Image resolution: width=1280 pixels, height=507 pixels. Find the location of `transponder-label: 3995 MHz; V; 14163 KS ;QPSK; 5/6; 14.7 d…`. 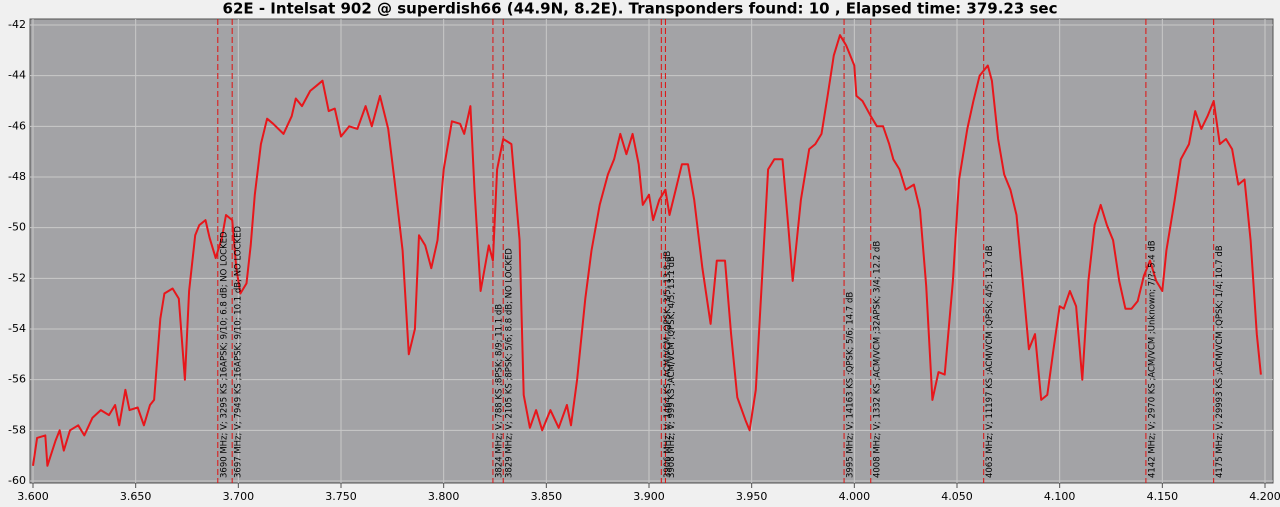

transponder-label: 3995 MHz; V; 14163 KS ;QPSK; 5/6; 14.7 d… is located at coordinates (851, 385).